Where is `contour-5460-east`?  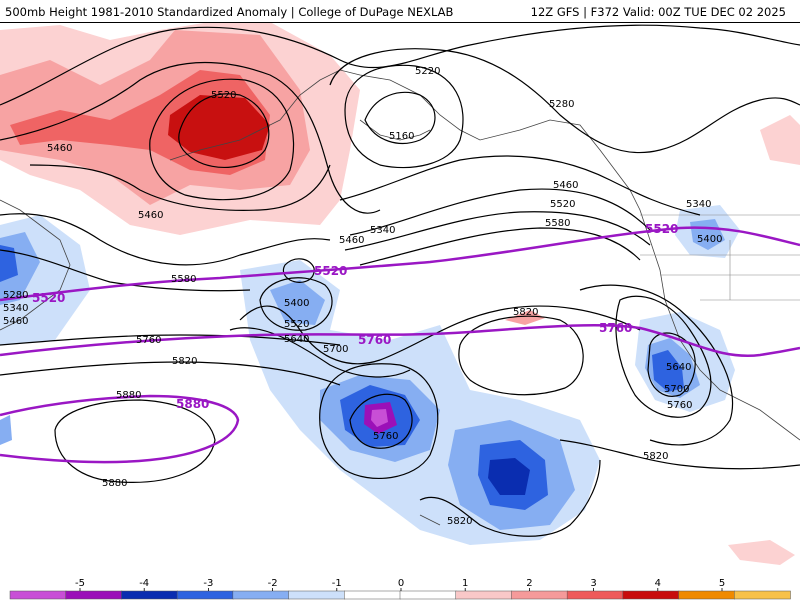
contour-5460-east is located at coordinates (497, 231).